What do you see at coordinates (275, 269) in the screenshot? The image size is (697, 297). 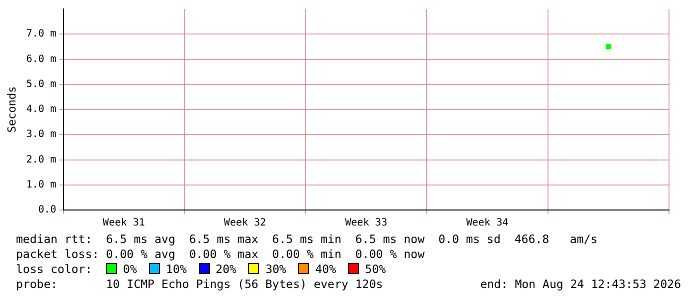 I see `legend-label: 30%` at bounding box center [275, 269].